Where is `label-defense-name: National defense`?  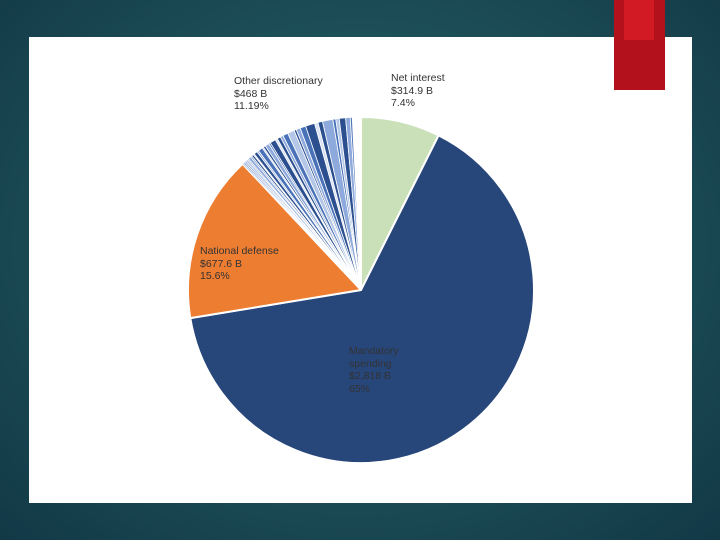
label-defense-name: National defense is located at coordinates (239, 251).